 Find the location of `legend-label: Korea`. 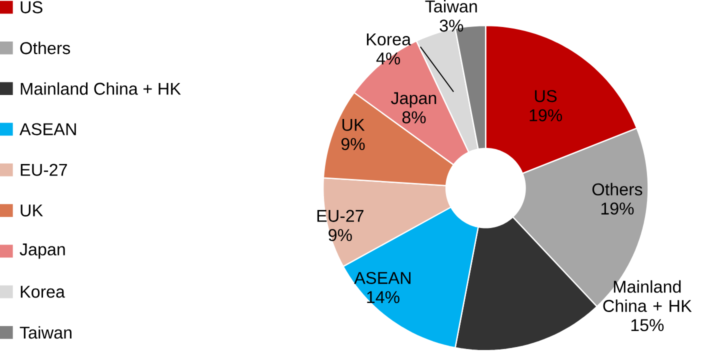

legend-label: Korea is located at coordinates (42, 292).